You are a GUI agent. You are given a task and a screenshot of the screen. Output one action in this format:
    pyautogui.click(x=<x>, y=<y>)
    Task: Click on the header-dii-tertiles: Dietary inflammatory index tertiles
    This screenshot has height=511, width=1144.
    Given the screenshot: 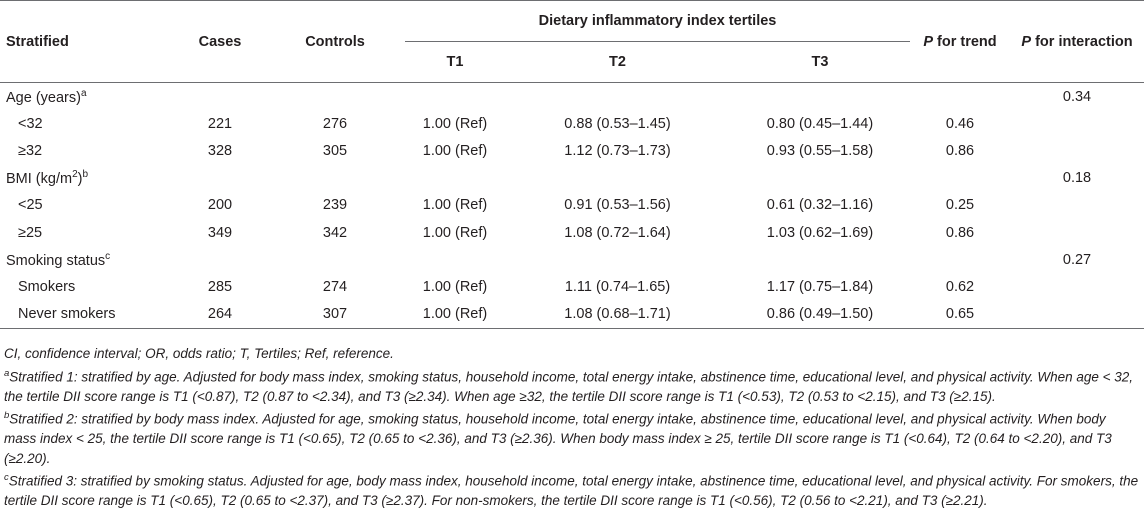 What is the action you would take?
    pyautogui.click(x=657, y=21)
    